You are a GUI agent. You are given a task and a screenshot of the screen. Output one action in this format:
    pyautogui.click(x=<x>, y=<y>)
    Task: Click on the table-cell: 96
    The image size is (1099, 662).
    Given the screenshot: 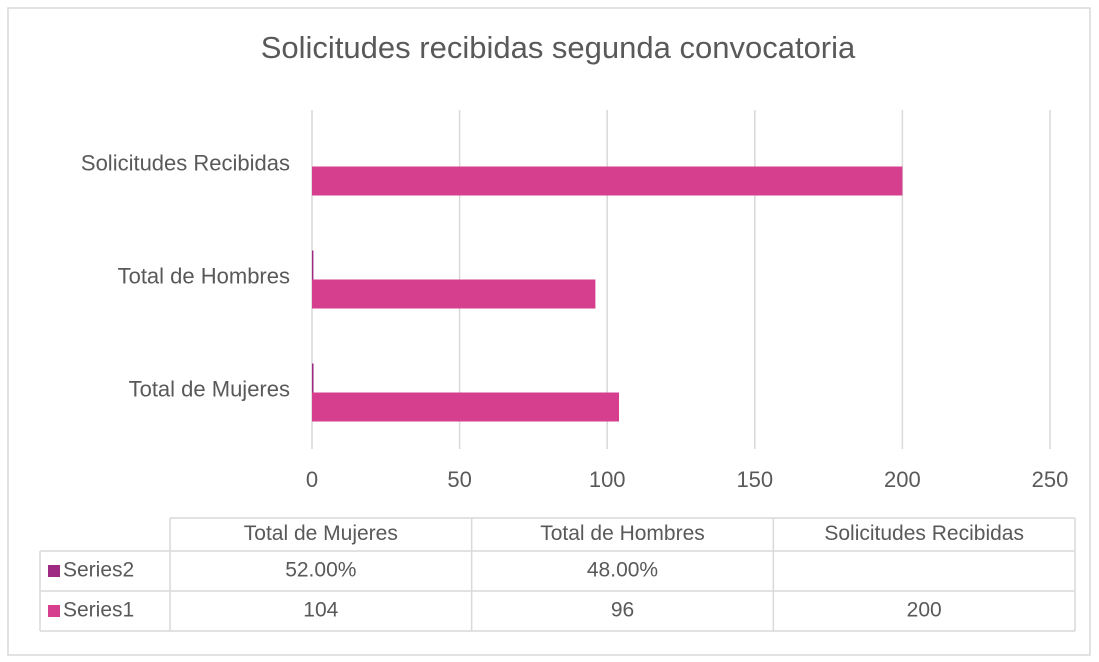 What is the action you would take?
    pyautogui.click(x=622, y=610)
    